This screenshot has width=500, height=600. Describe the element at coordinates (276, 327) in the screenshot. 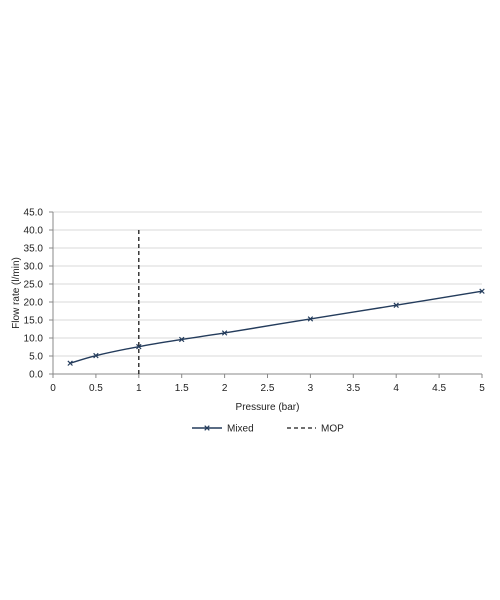

I see `series` at that location.